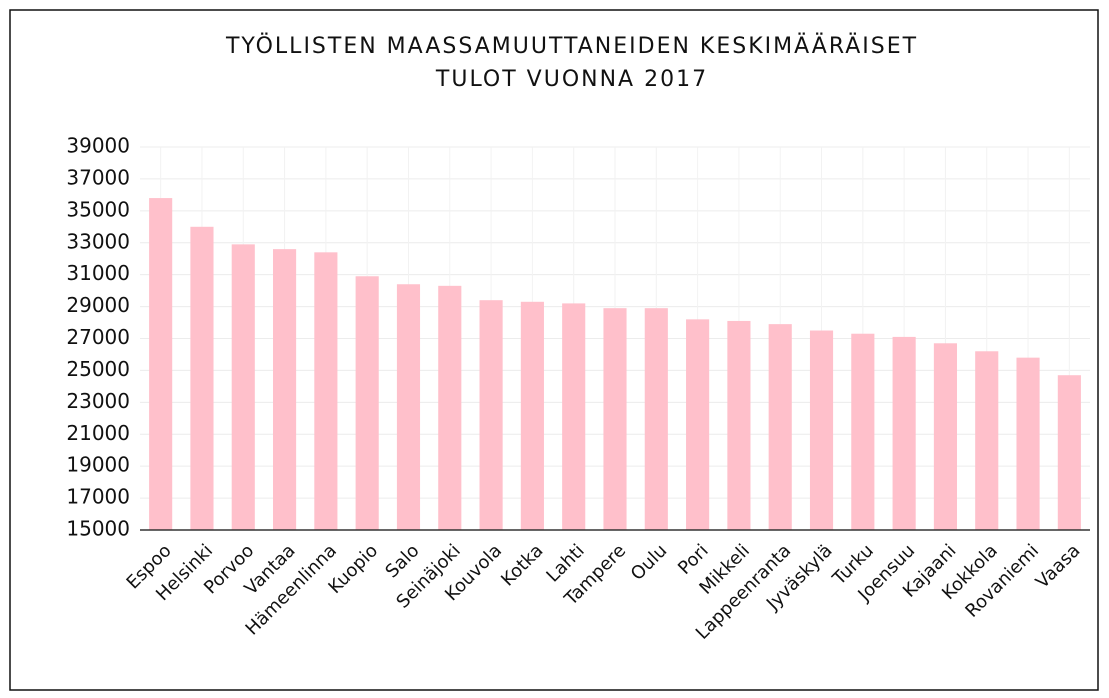  Describe the element at coordinates (98, 369) in the screenshot. I see `y-tick-label: 25000` at that location.